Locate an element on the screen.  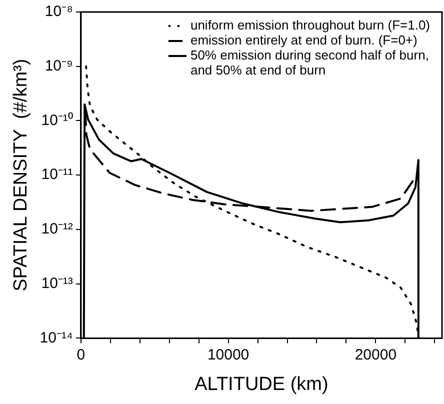
x-axis-title: ALTITUDE (km) is located at coordinates (261, 384).